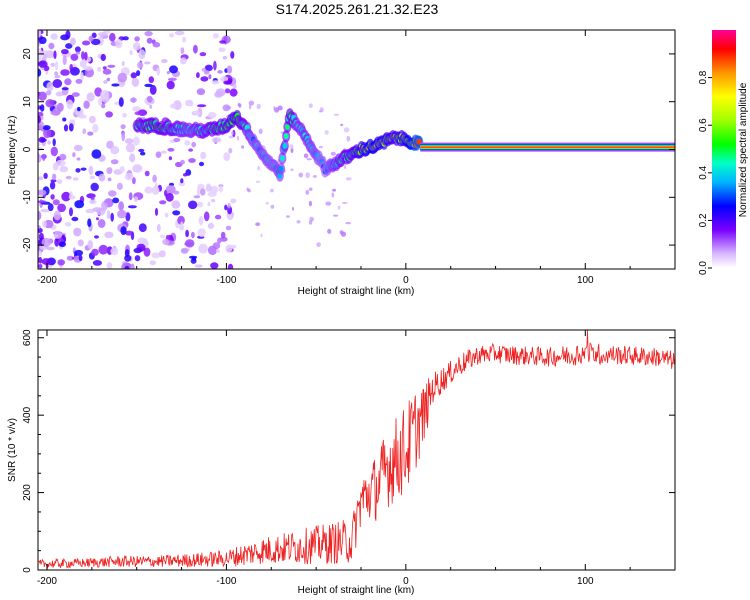  What do you see at coordinates (27, 244) in the screenshot?
I see `y-tick-label: -20` at bounding box center [27, 244].